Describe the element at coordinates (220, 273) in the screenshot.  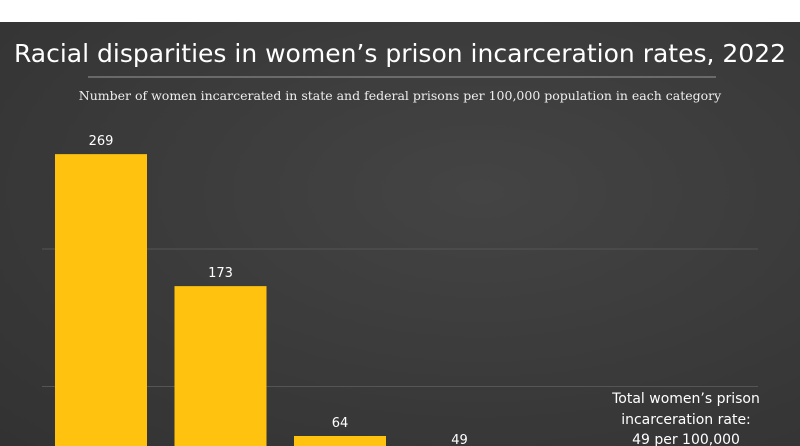
I see `data-label: 173` at that location.